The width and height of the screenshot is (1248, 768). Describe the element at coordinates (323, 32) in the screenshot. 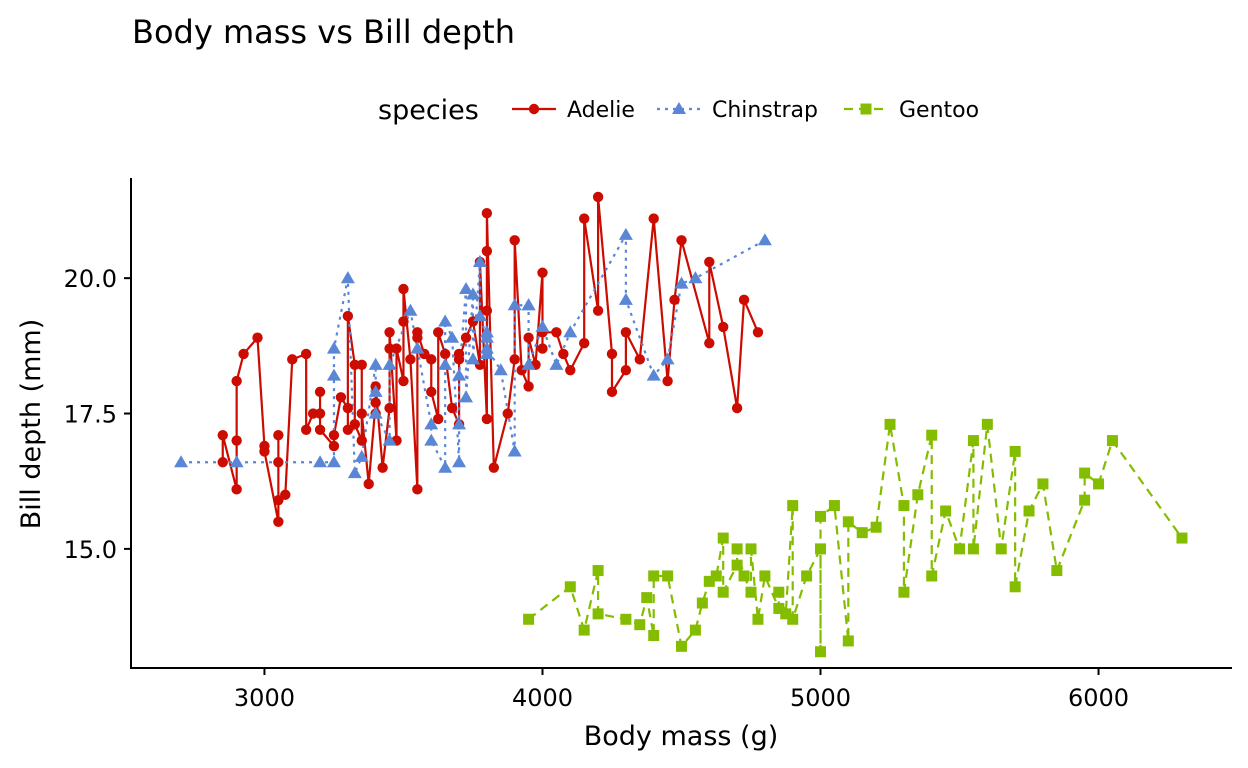

I see `chart-title: Body mass vs Bill depth` at that location.